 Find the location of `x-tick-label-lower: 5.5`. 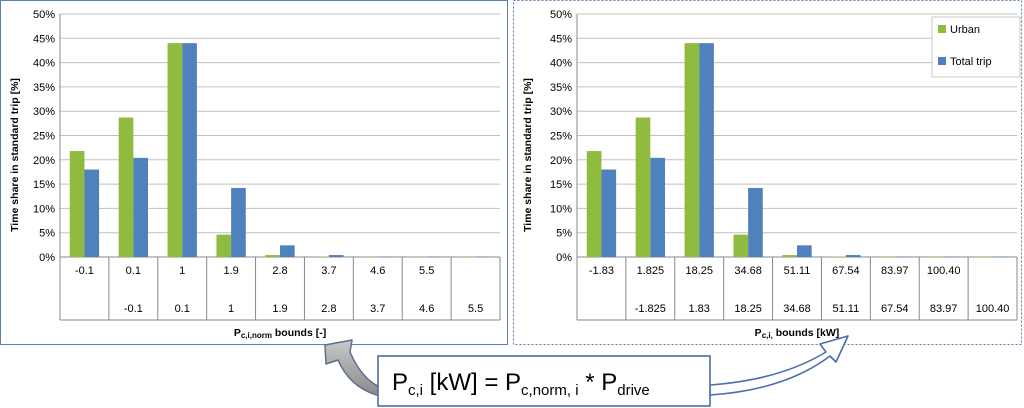

x-tick-label-lower: 5.5 is located at coordinates (475, 309).